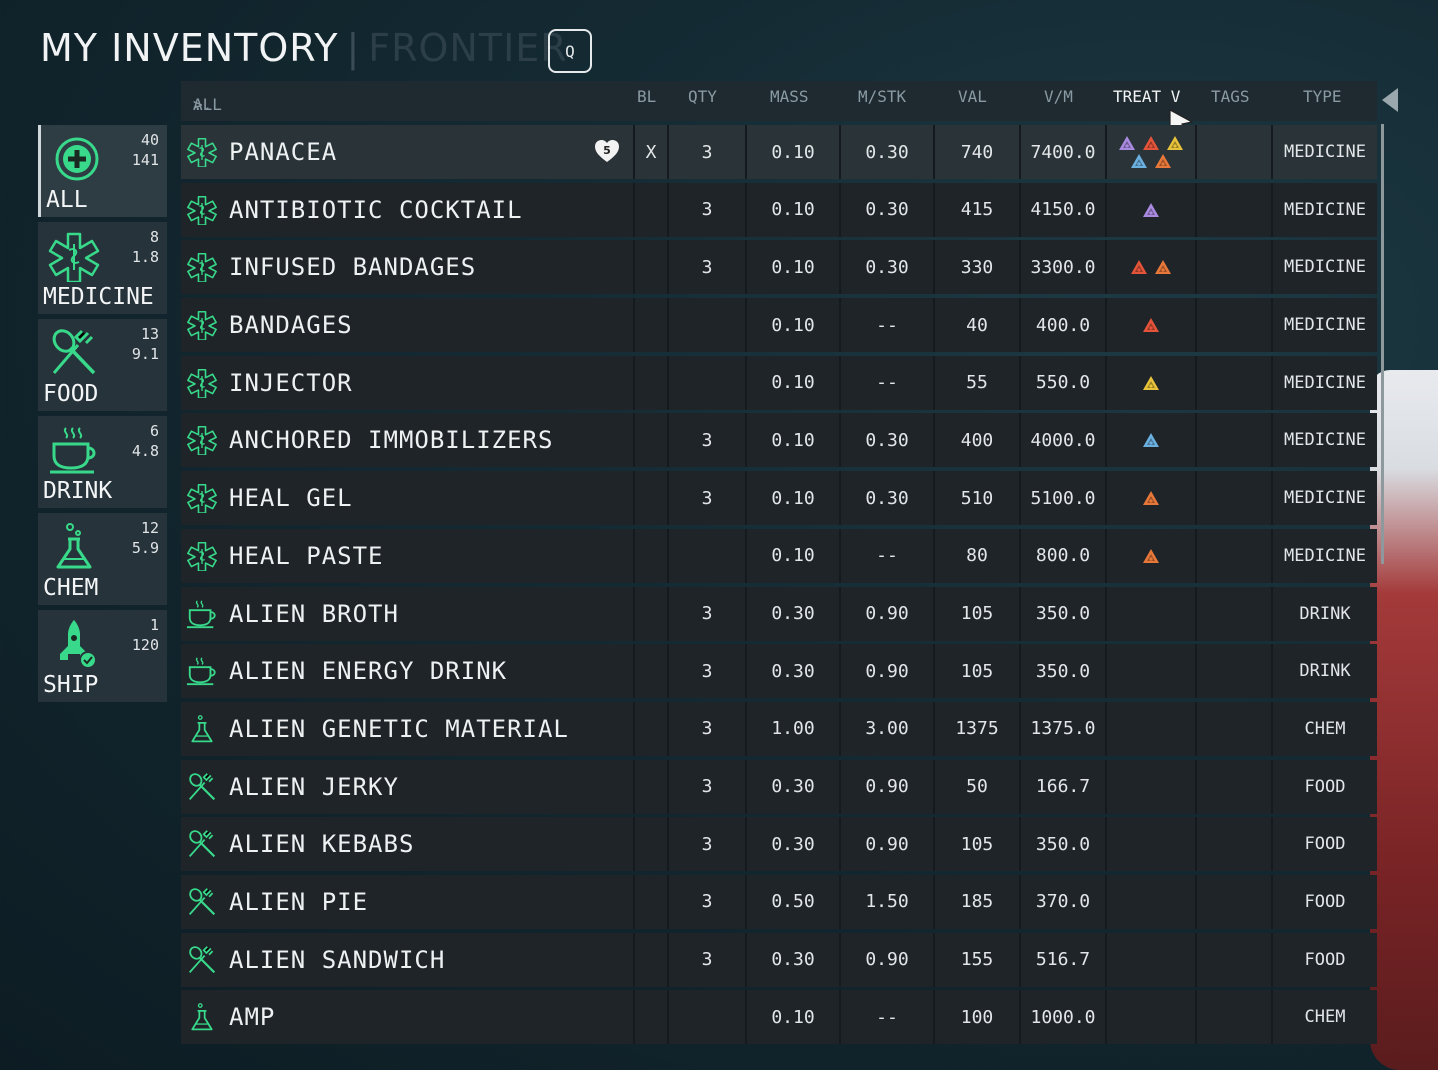 This screenshot has width=1438, height=1070. I want to click on item-name-cell: ALIEN BROTH, so click(407, 614).